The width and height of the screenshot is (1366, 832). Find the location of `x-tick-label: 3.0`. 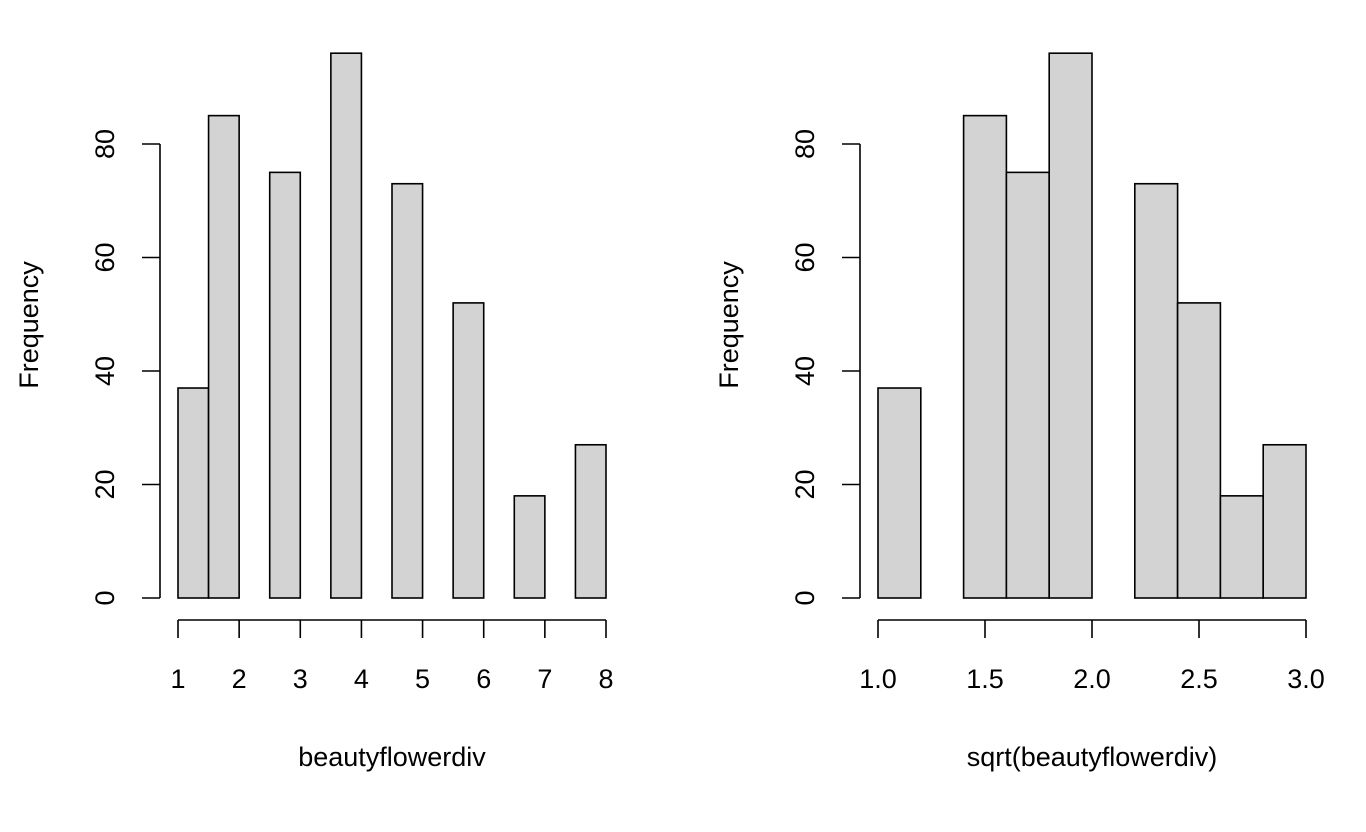

x-tick-label: 3.0 is located at coordinates (1306, 679).